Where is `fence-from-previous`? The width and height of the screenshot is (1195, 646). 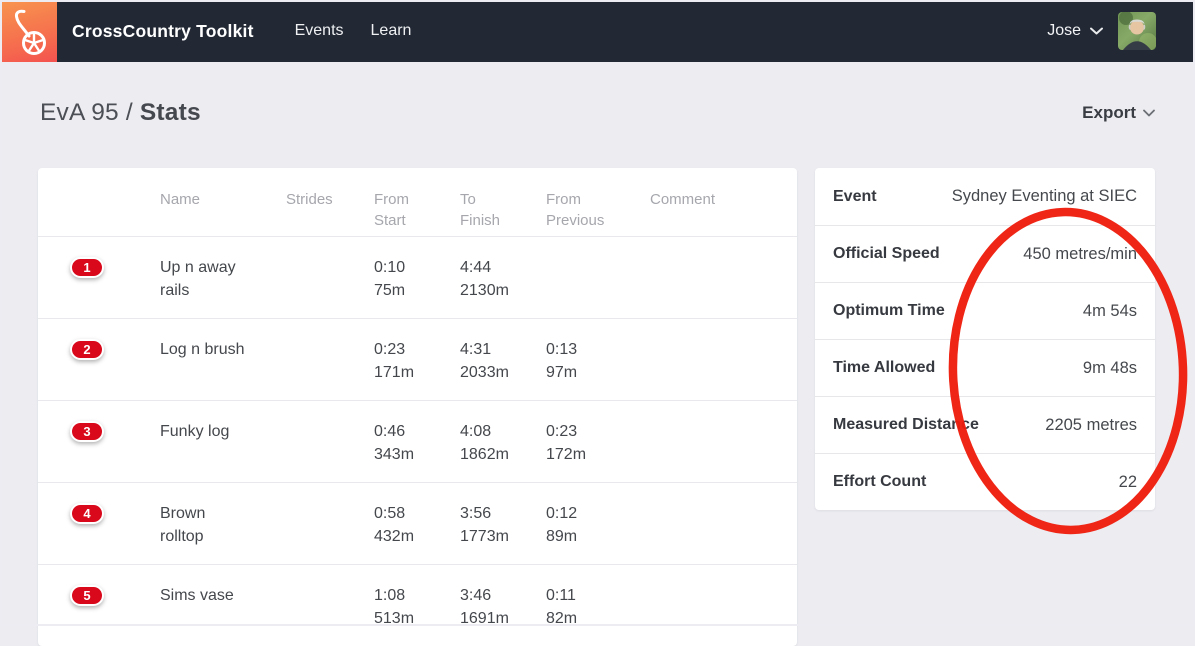
fence-from-previous is located at coordinates (598, 287).